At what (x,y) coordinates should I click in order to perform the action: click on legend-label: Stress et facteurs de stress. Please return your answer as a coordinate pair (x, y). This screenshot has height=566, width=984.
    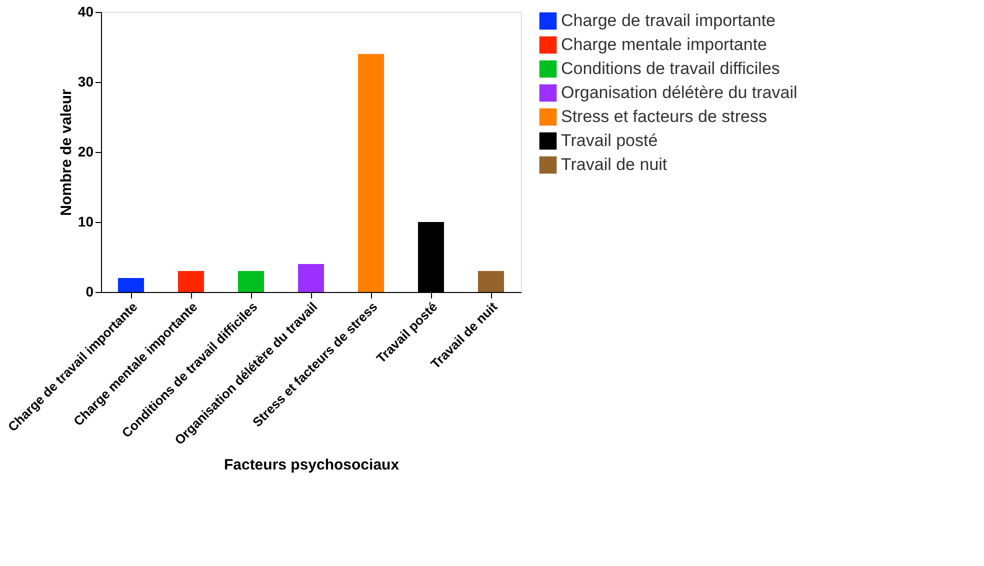
    Looking at the image, I should click on (664, 116).